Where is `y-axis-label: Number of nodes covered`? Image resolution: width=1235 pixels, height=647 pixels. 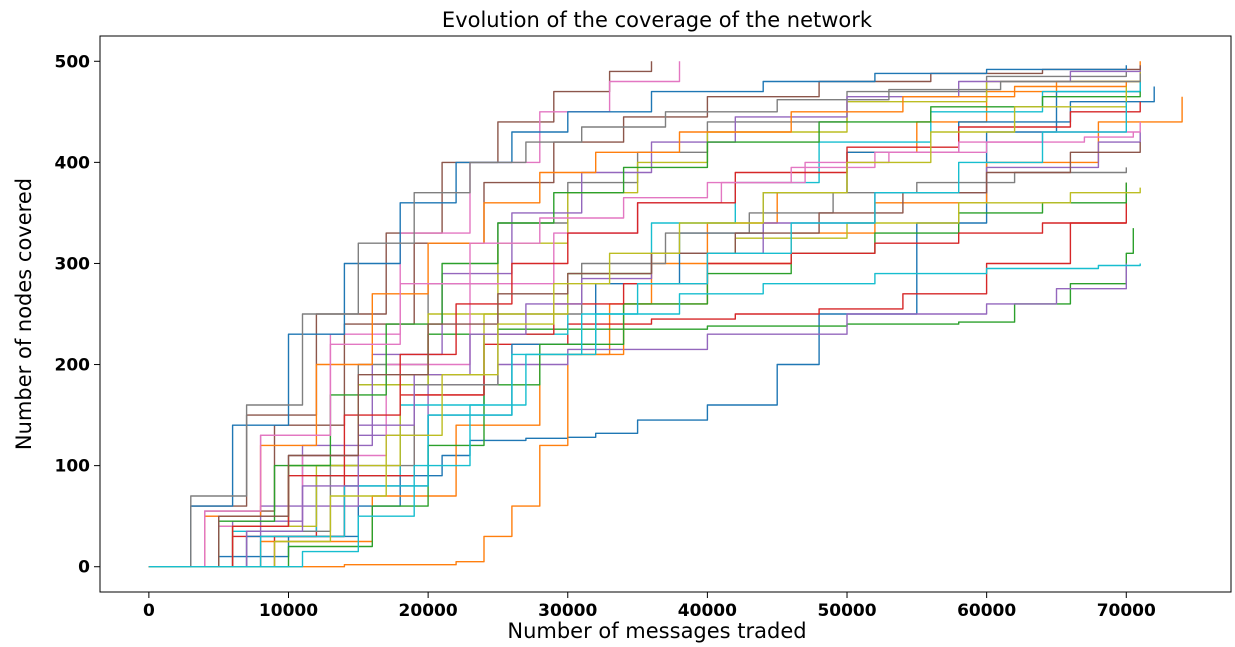 y-axis-label: Number of nodes covered is located at coordinates (24, 314).